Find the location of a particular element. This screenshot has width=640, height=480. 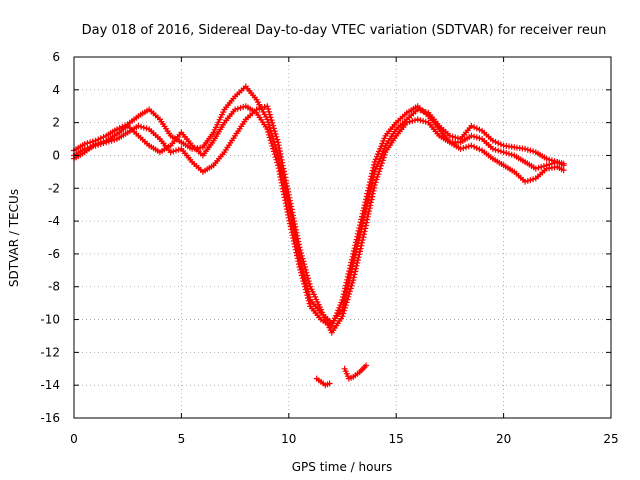

x-tick-label: 5 is located at coordinates (182, 439).